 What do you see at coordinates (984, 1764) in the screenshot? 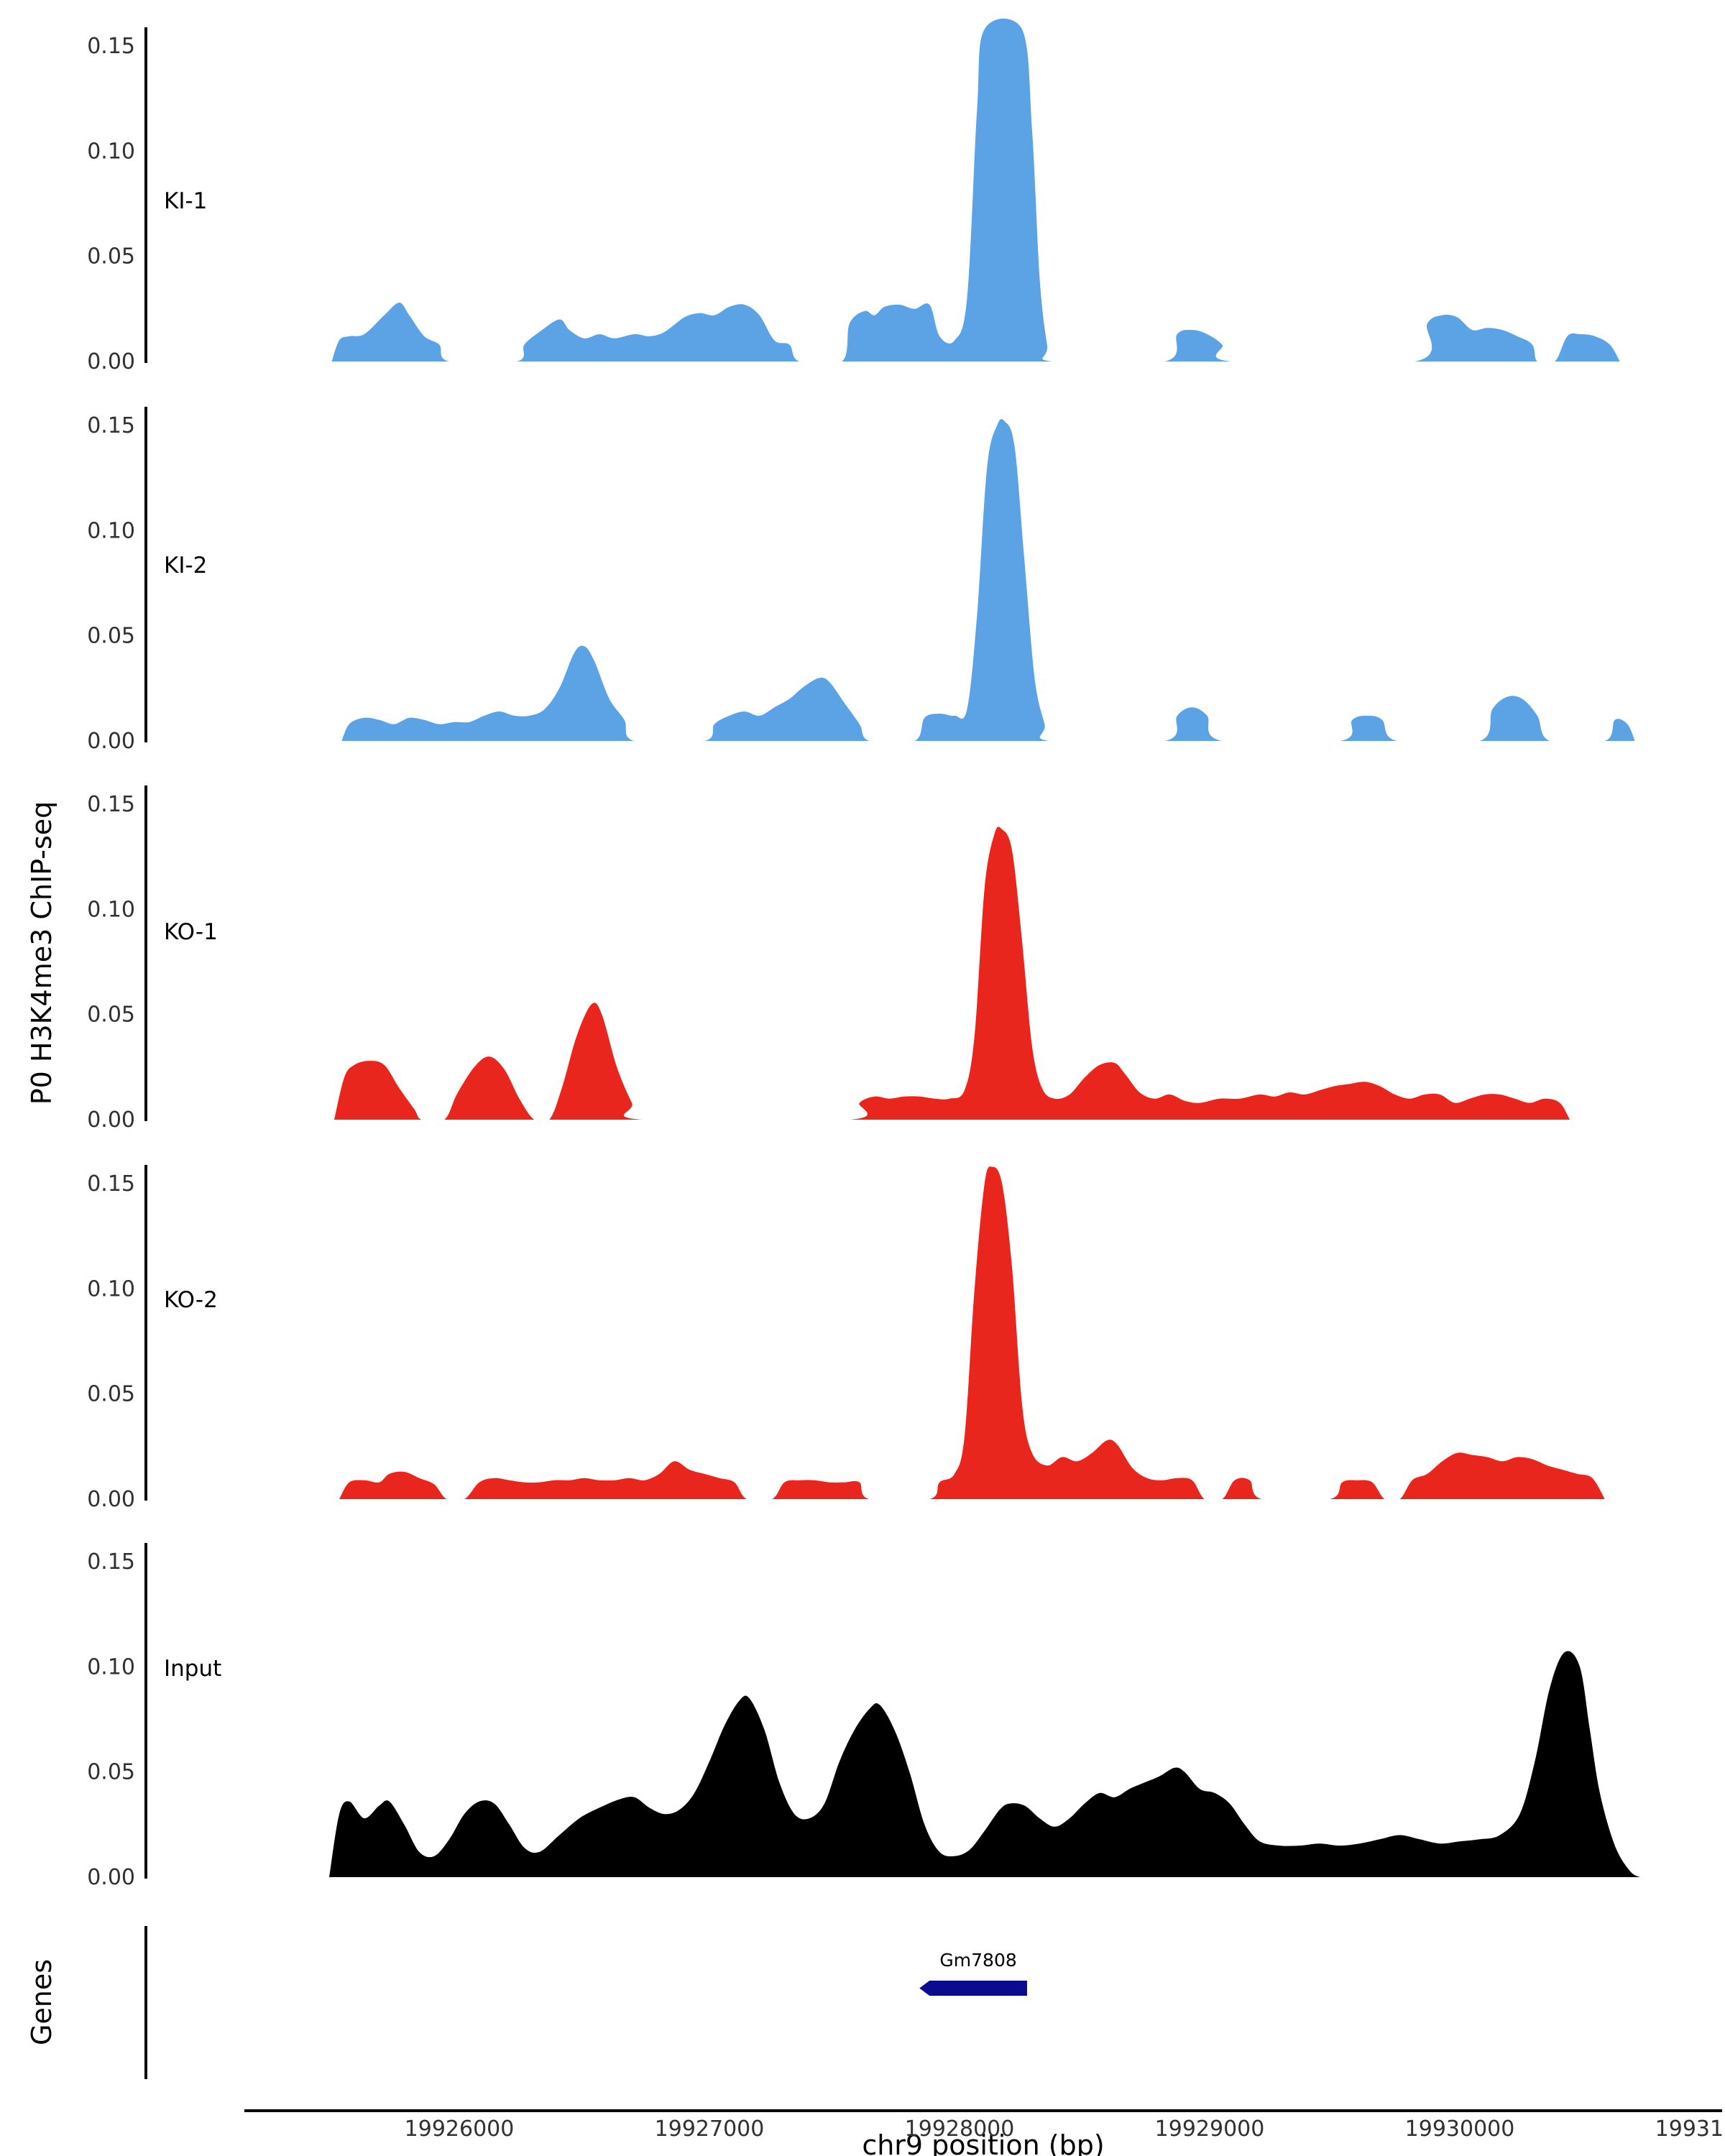
I see `track-area-input` at bounding box center [984, 1764].